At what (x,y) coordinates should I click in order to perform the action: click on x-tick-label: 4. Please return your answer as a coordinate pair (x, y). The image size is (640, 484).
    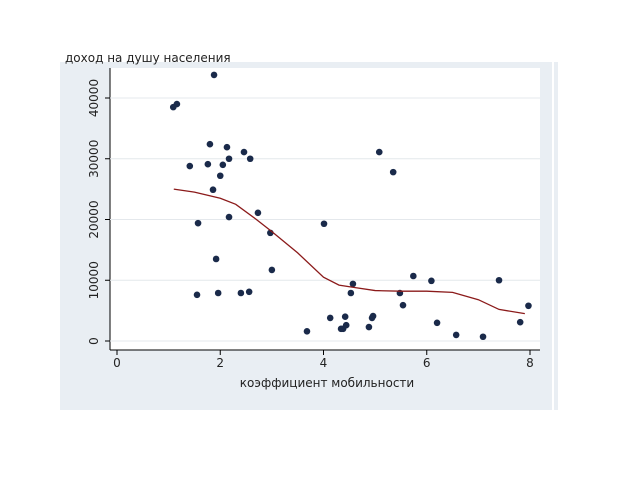
    Looking at the image, I should click on (324, 363).